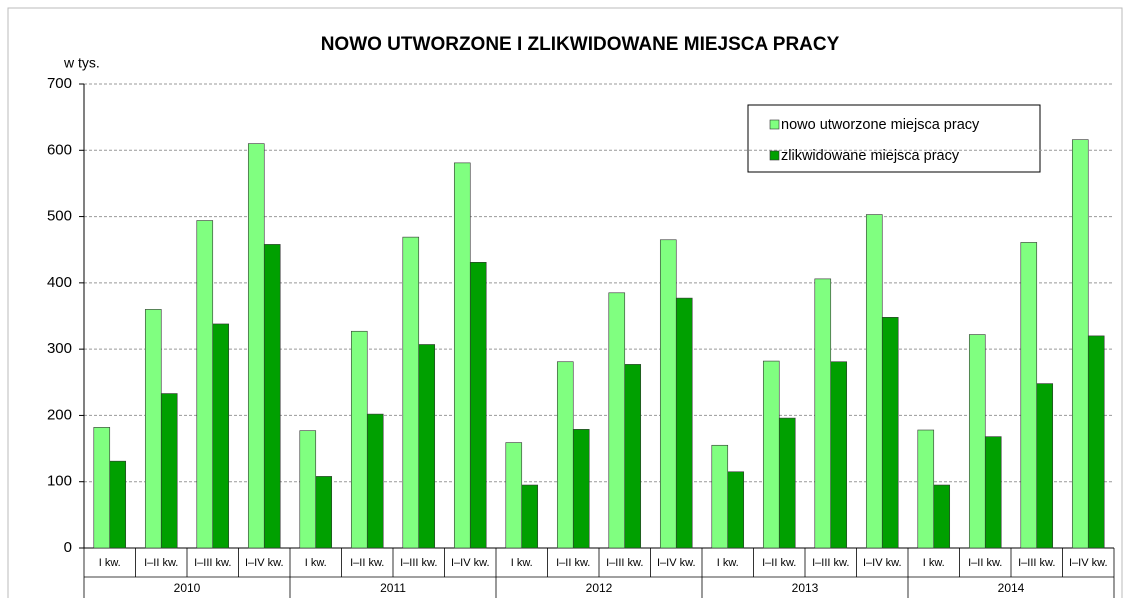  What do you see at coordinates (59, 348) in the screenshot?
I see `y-tick-label: 300` at bounding box center [59, 348].